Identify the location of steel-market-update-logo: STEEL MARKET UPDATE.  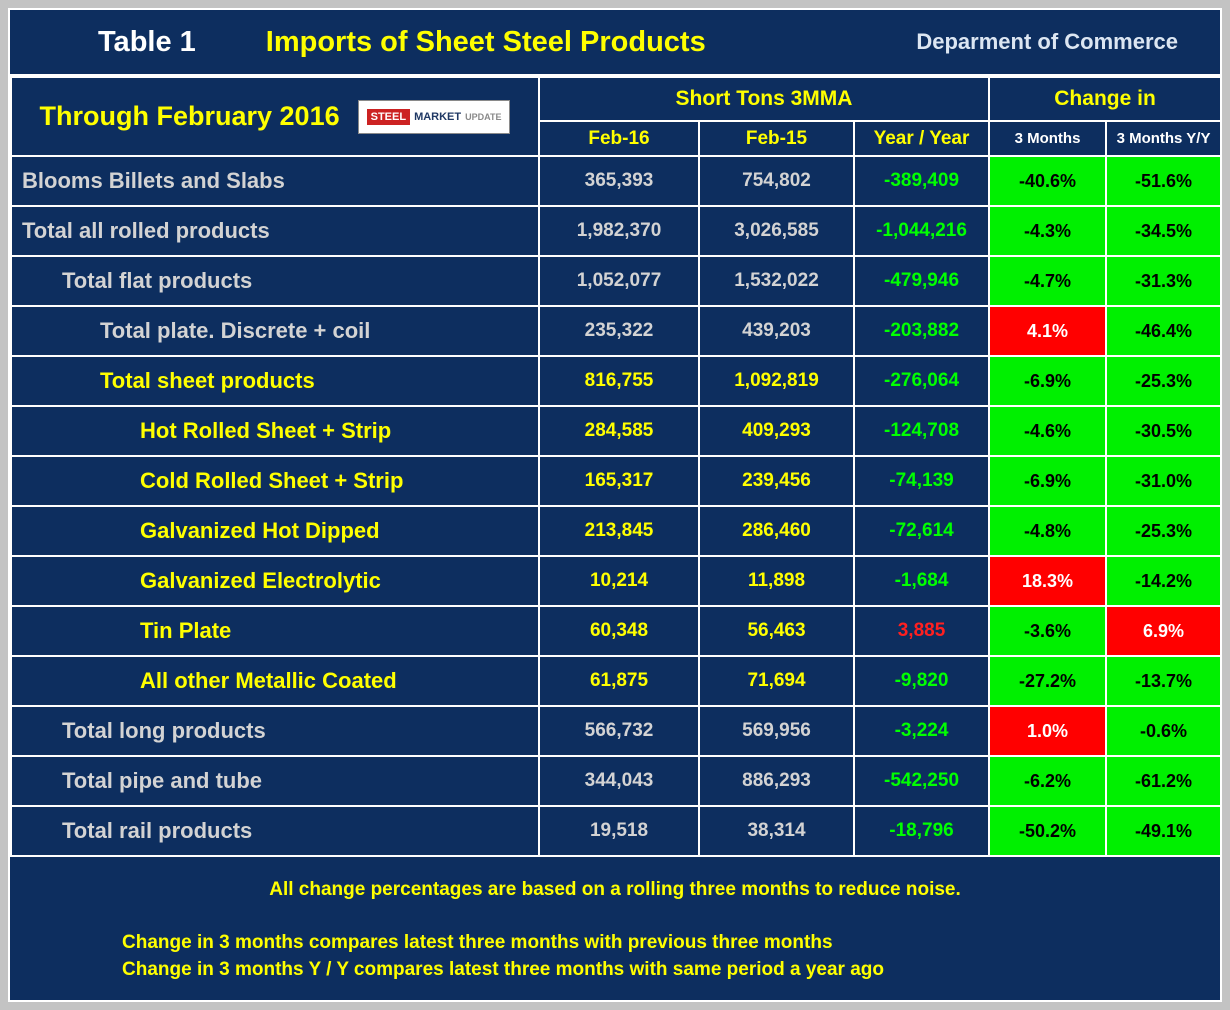
(434, 116).